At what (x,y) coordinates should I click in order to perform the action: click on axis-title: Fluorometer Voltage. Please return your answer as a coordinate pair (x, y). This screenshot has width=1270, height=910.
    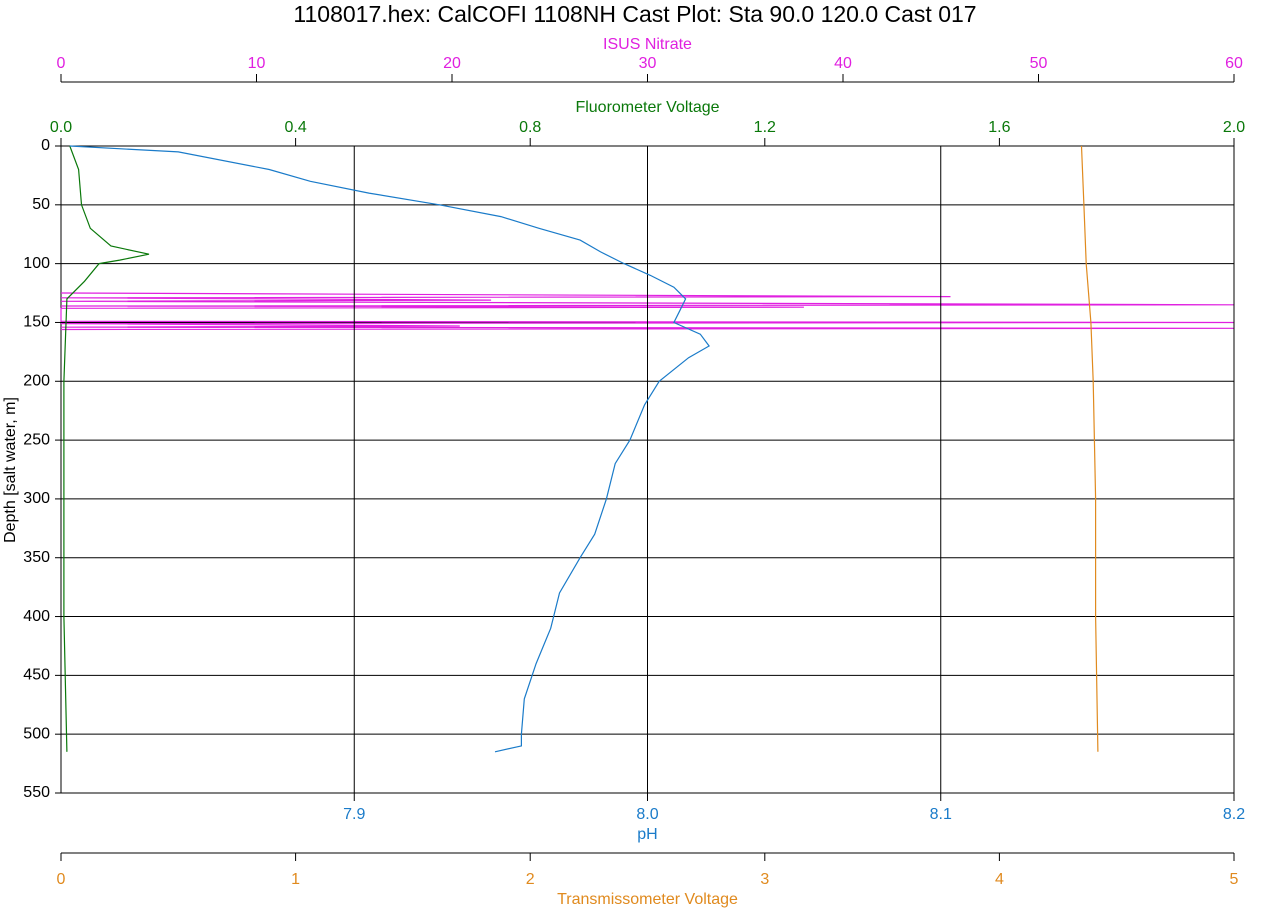
    Looking at the image, I should click on (647, 107).